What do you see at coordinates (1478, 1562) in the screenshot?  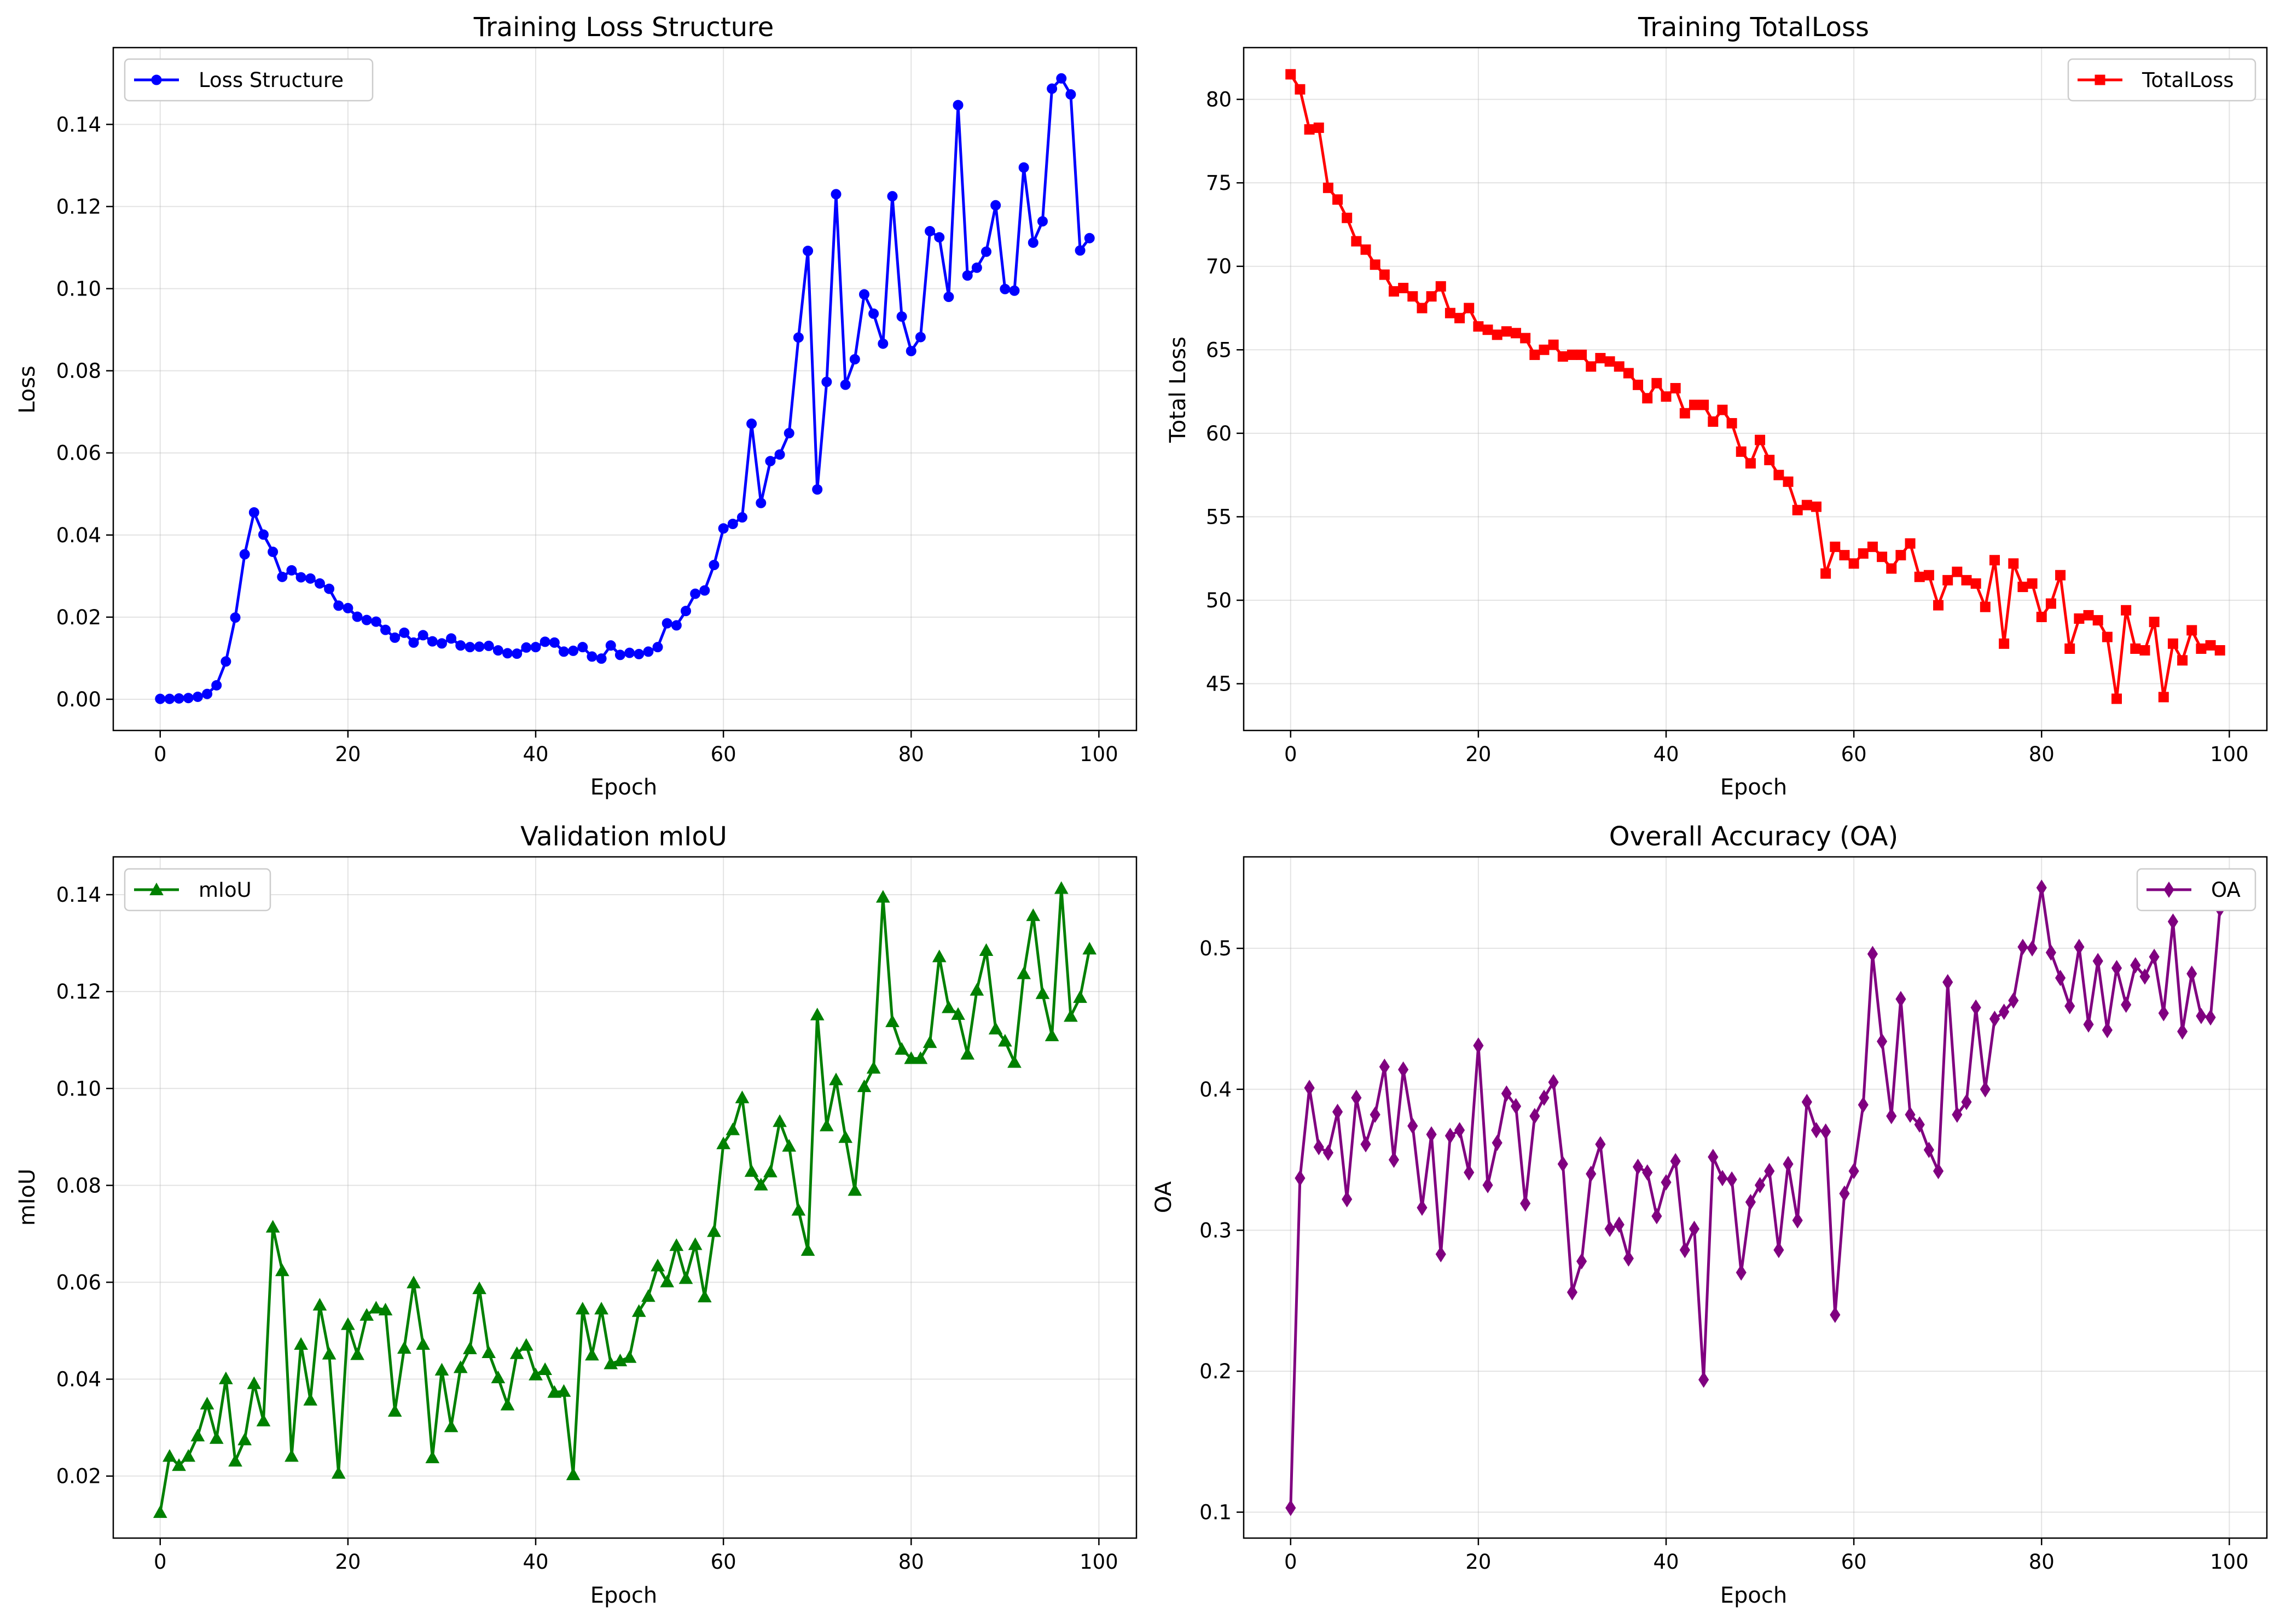 I see `x-tick-label: 20` at bounding box center [1478, 1562].